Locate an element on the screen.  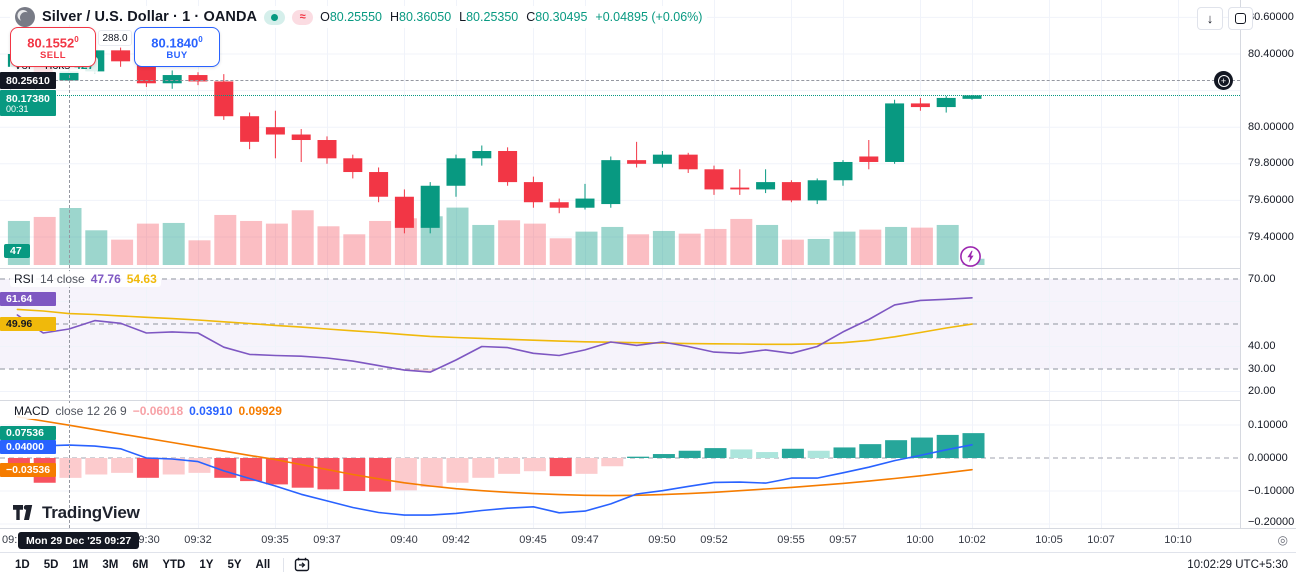
macd-lines-layer is located at coordinates (494, 465).